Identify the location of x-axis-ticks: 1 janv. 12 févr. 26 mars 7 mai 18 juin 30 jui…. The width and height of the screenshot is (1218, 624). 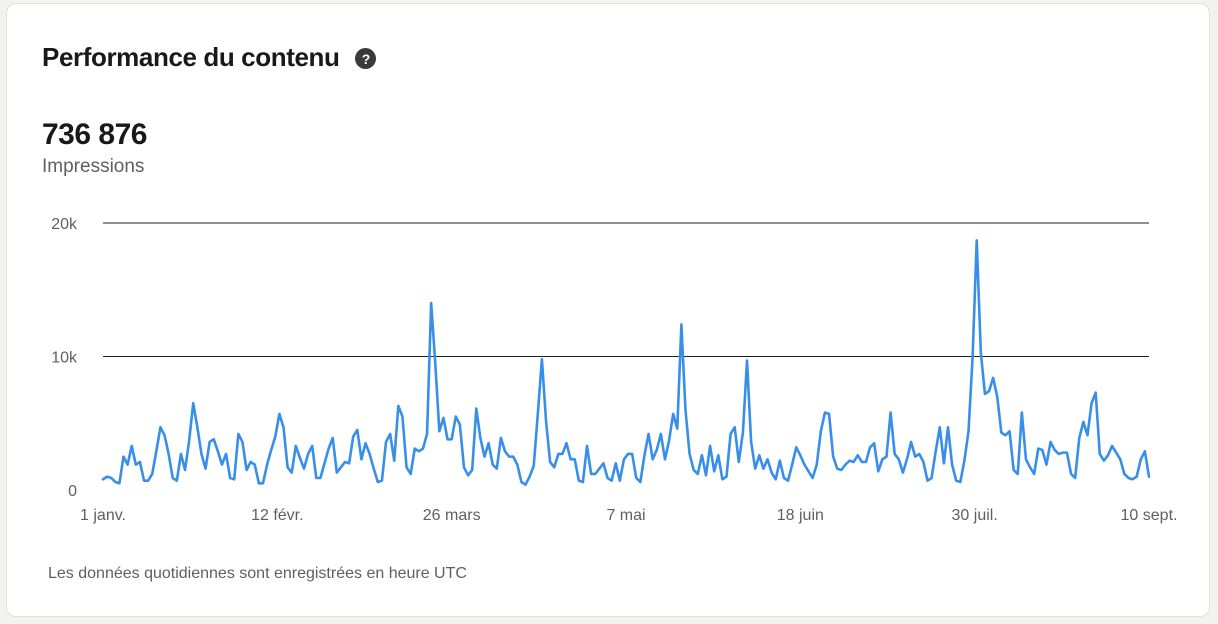
(628, 515).